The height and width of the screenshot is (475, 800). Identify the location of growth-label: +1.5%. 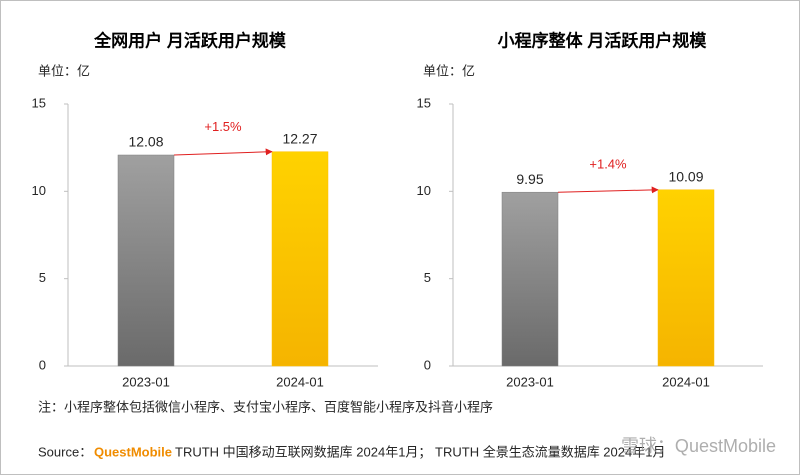
(223, 126).